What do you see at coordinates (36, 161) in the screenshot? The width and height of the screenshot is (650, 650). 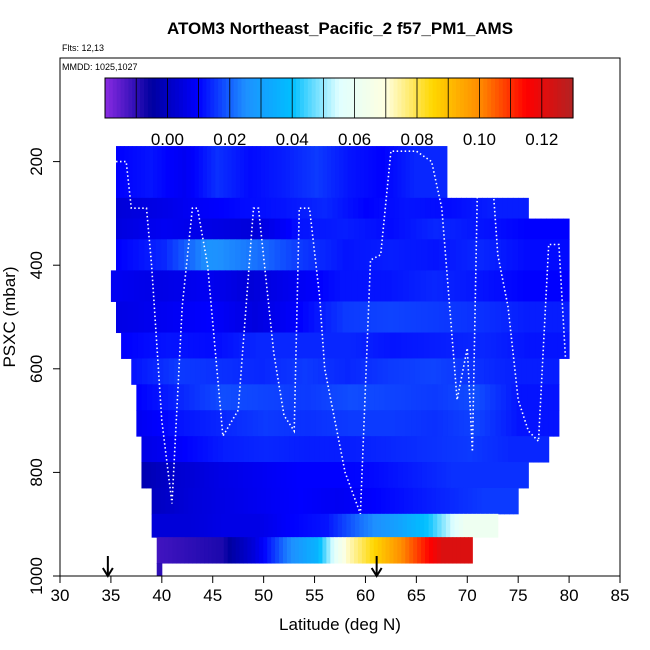 I see `y-tick-label: 200` at bounding box center [36, 161].